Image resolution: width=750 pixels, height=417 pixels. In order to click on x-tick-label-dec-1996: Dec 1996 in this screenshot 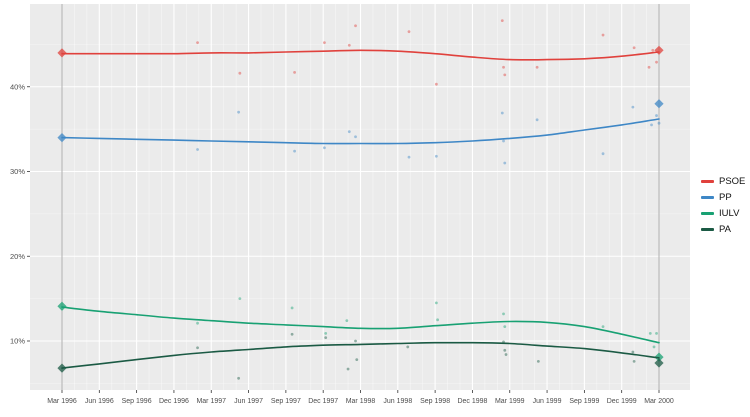, I will do `click(174, 401)`.